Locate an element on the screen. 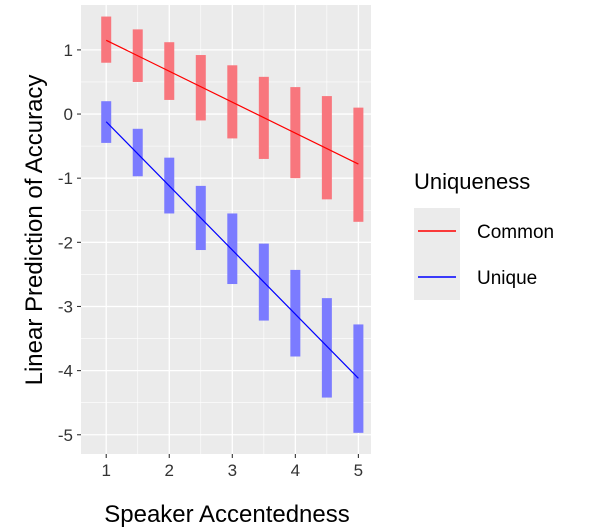 Image resolution: width=593 pixels, height=530 pixels. x-tick-label: 5 is located at coordinates (358, 470).